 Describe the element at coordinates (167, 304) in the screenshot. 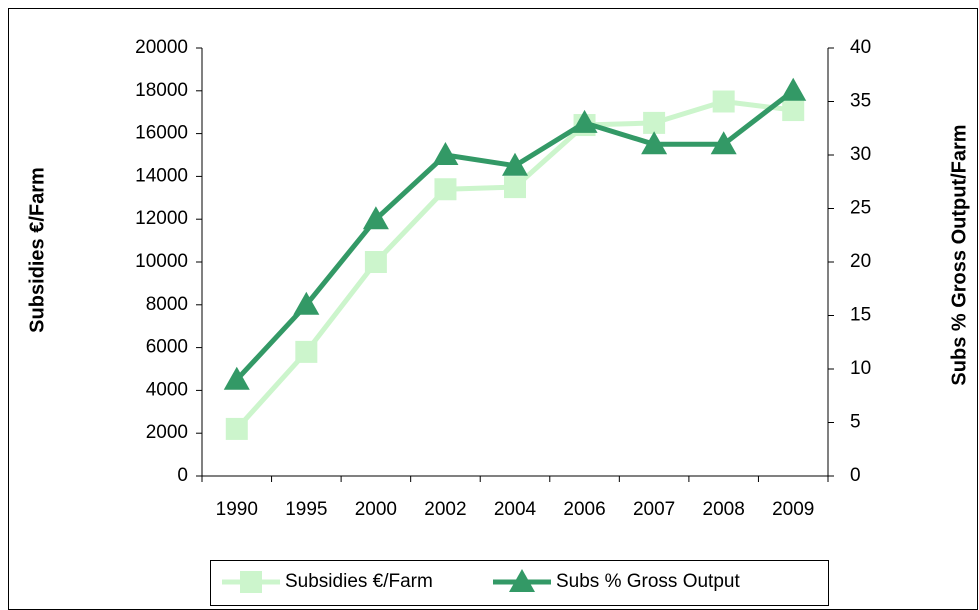

I see `y-tick-label: 8000` at that location.